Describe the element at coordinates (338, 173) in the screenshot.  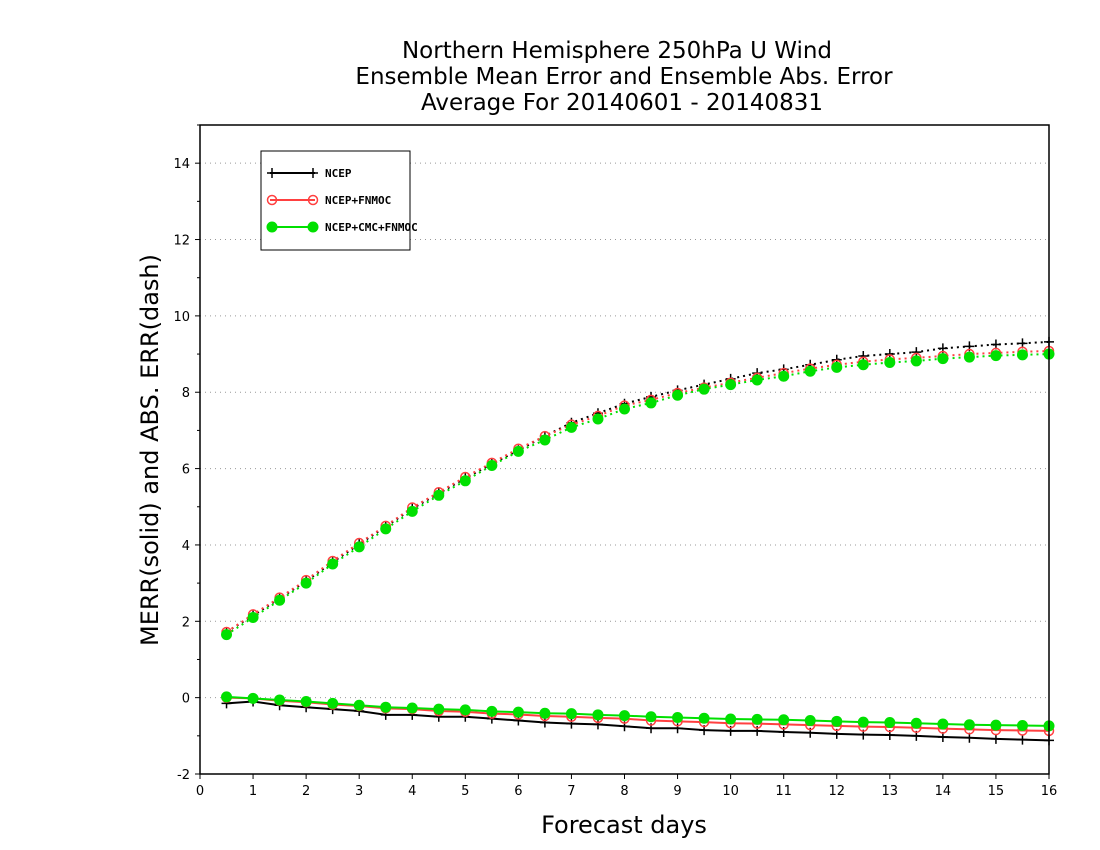
I see `legend-label: NCEP` at that location.